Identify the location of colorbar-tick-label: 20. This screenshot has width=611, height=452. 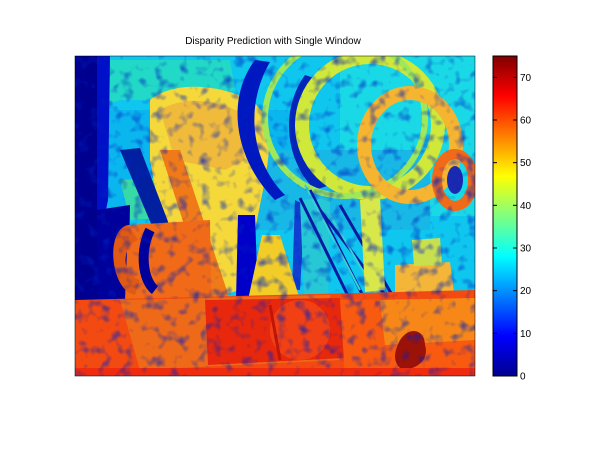
(526, 291).